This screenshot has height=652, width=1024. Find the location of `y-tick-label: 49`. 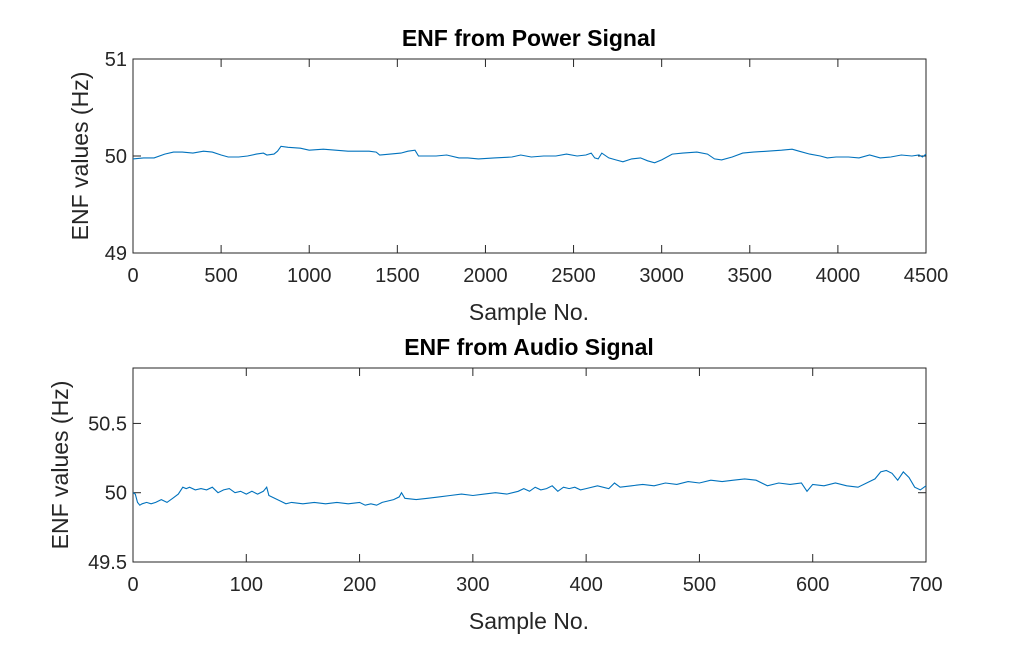

y-tick-label: 49 is located at coordinates (116, 254).